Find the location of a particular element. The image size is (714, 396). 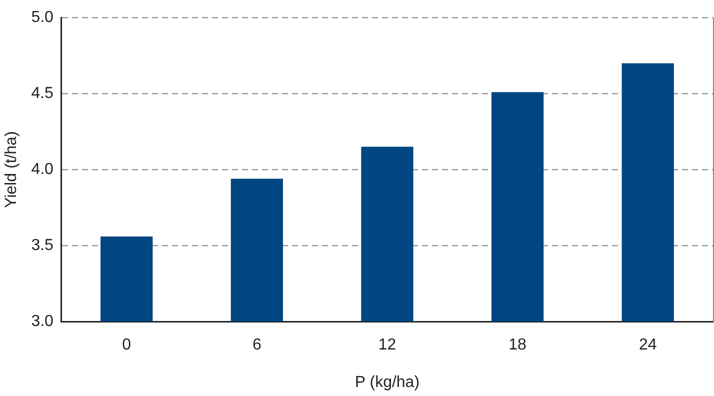

y-axis-title: Yield (t/ha) is located at coordinates (11, 169).